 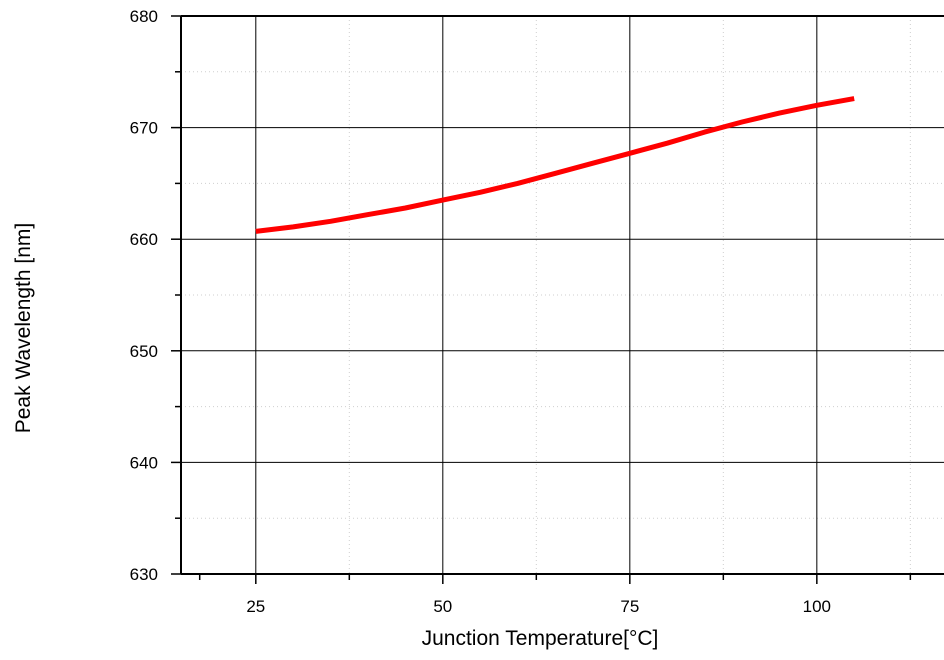 What do you see at coordinates (144, 574) in the screenshot?
I see `y-tick-label: 630` at bounding box center [144, 574].